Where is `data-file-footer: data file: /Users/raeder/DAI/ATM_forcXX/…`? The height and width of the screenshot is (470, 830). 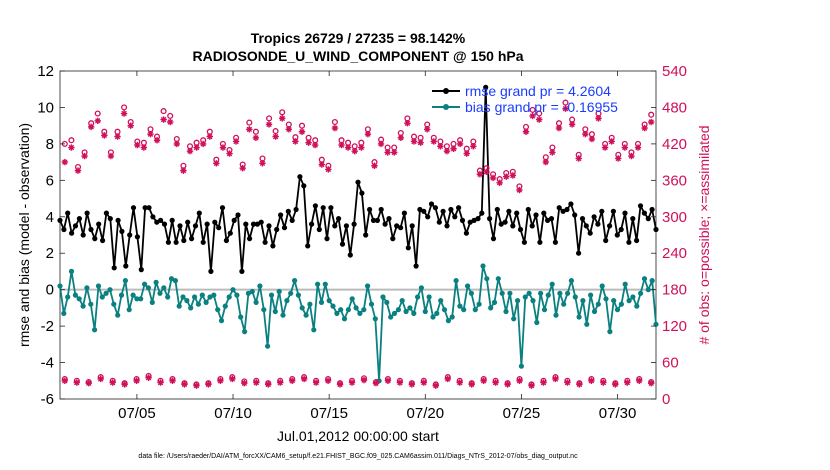
data-file-footer: data file: /Users/raeder/DAI/ATM_forcXX/… is located at coordinates (358, 456).